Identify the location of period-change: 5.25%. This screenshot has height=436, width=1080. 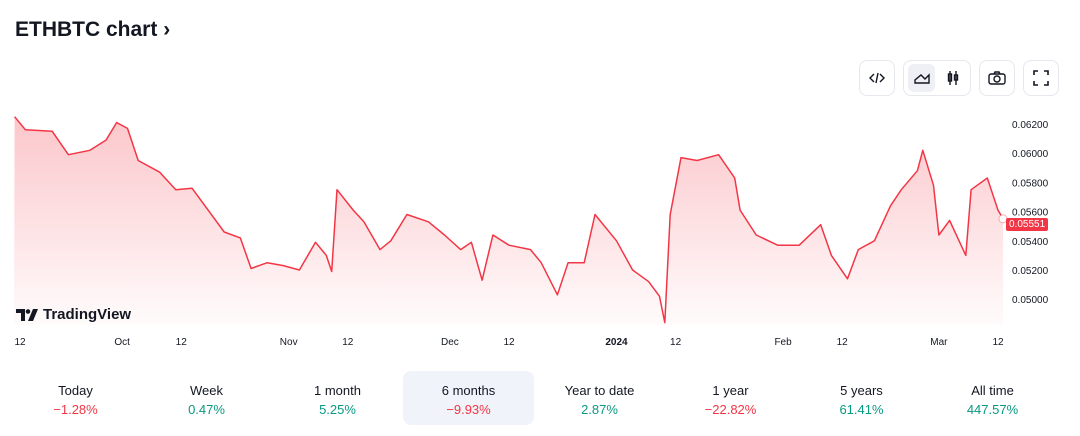
(337, 409).